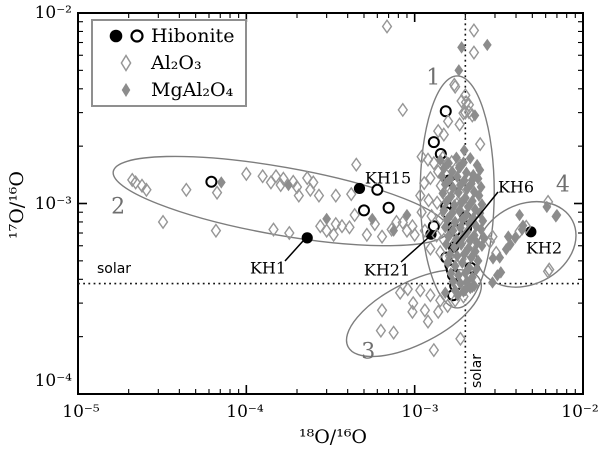  Describe the element at coordinates (116, 36) in the screenshot. I see `filled-circle-icon` at that location.